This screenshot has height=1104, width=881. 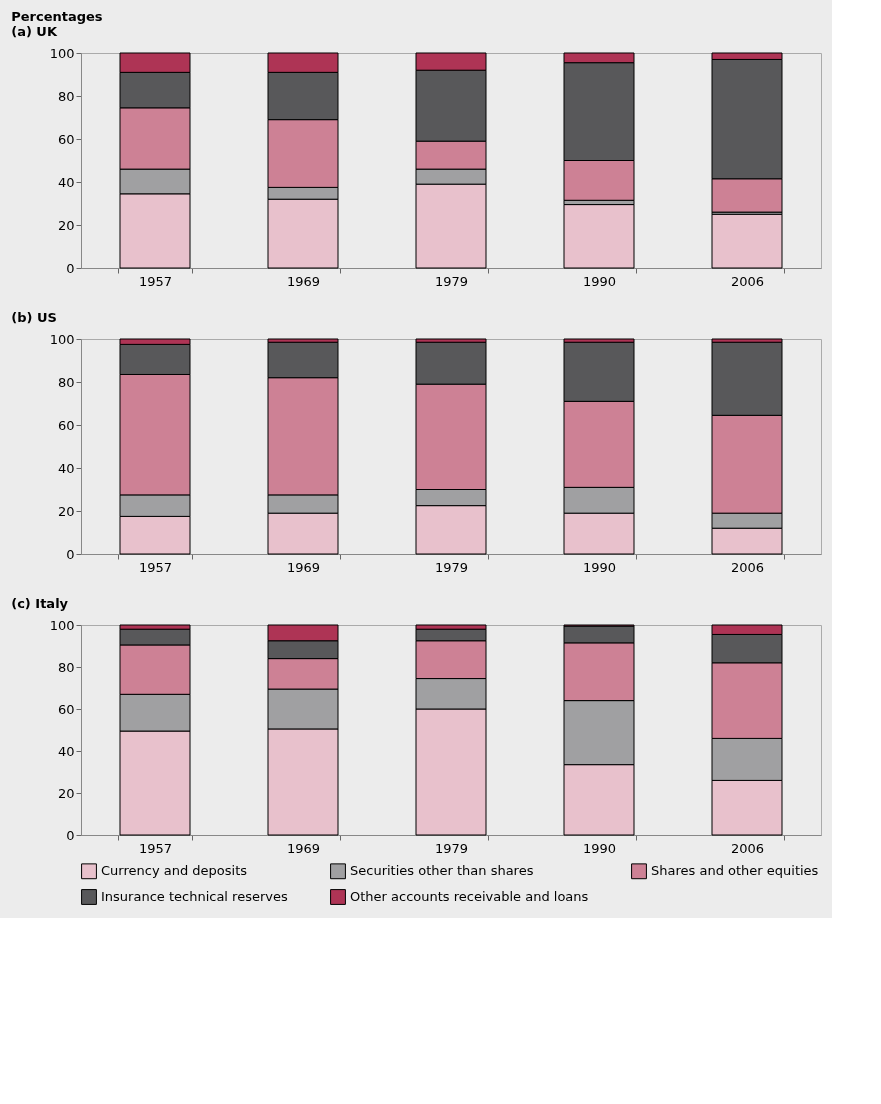 What do you see at coordinates (735, 871) in the screenshot?
I see `legend-label: Shares and other equities` at bounding box center [735, 871].